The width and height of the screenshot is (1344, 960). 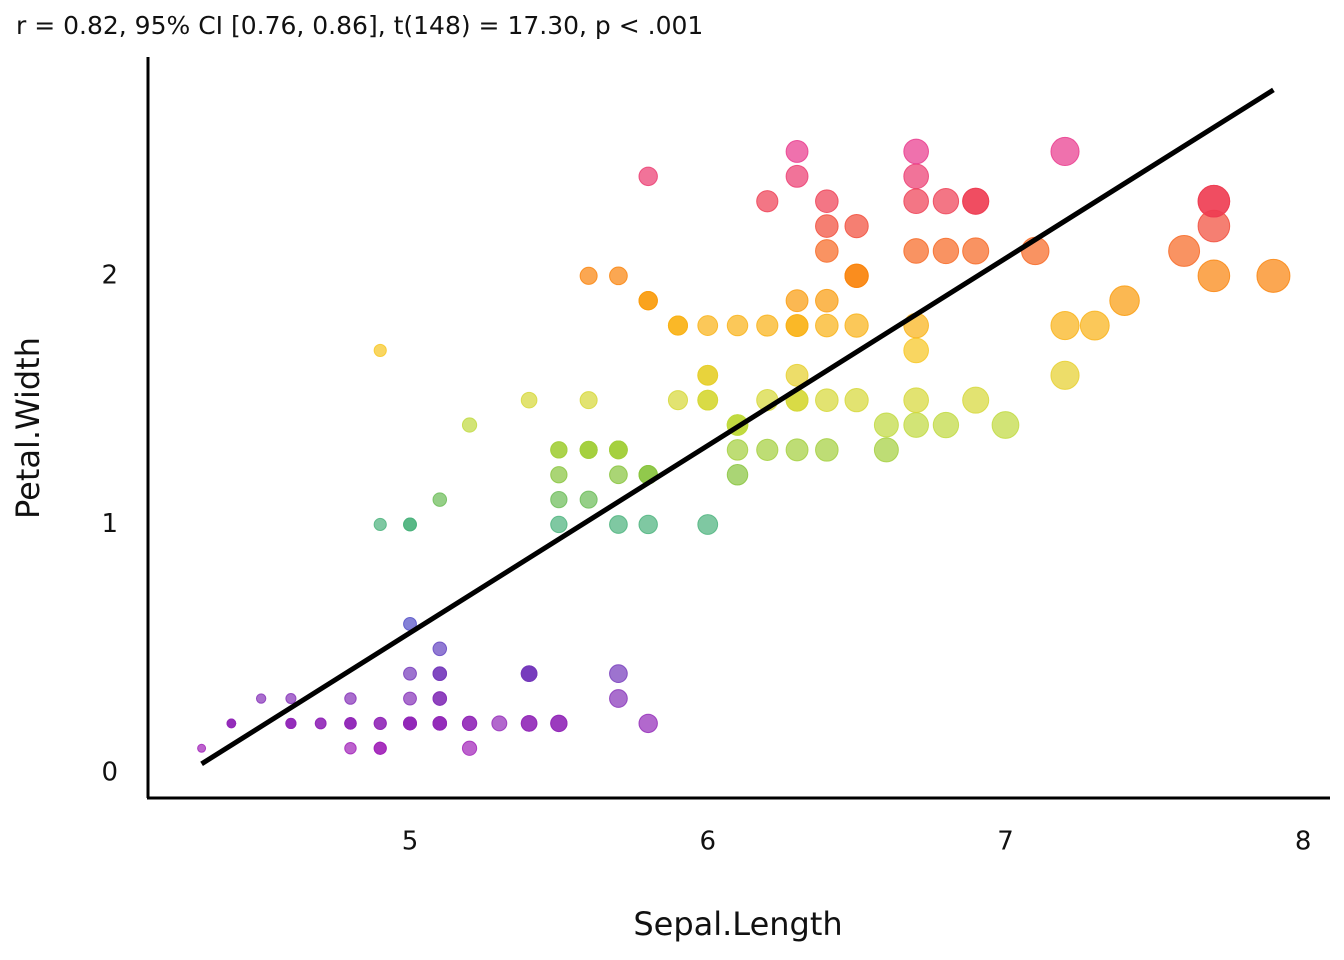 I want to click on x-tick-label: 8, so click(x=1303, y=842).